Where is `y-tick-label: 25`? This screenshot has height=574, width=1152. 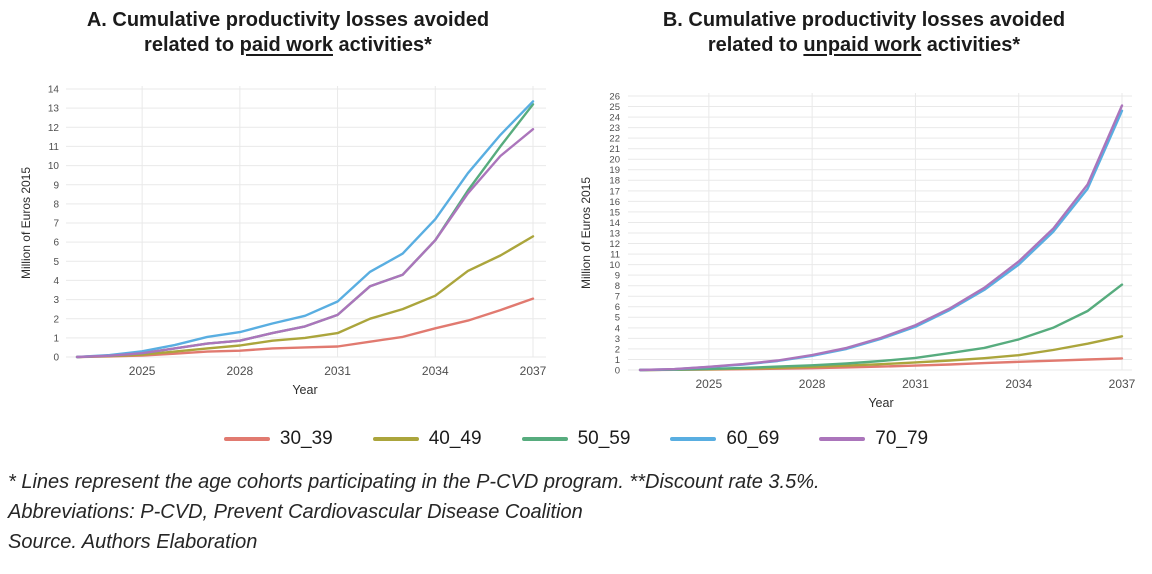
y-tick-label: 25 is located at coordinates (614, 107).